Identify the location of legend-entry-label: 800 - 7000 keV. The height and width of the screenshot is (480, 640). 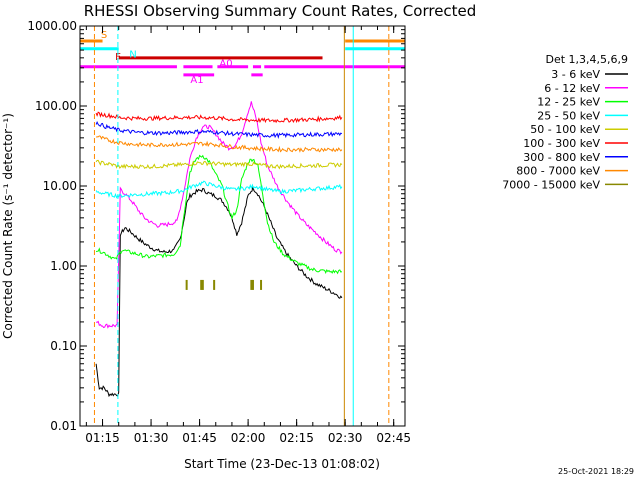
(558, 171).